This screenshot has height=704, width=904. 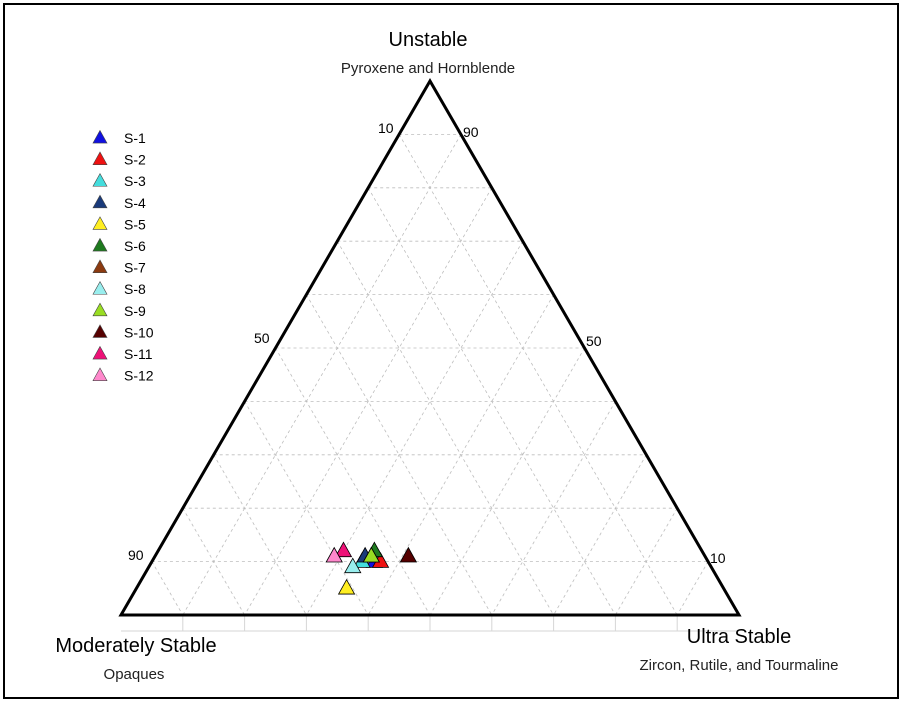 What do you see at coordinates (135, 203) in the screenshot?
I see `legend-label-s-4: S-4` at bounding box center [135, 203].